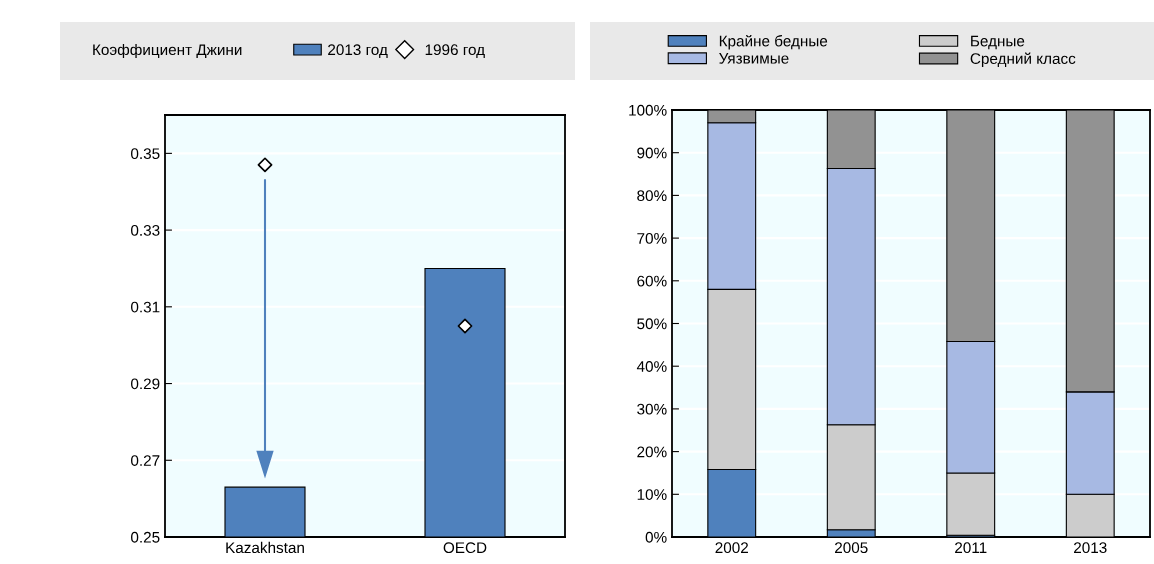 The height and width of the screenshot is (564, 1154). I want to click on legend-label: Крайне бедные, so click(773, 42).